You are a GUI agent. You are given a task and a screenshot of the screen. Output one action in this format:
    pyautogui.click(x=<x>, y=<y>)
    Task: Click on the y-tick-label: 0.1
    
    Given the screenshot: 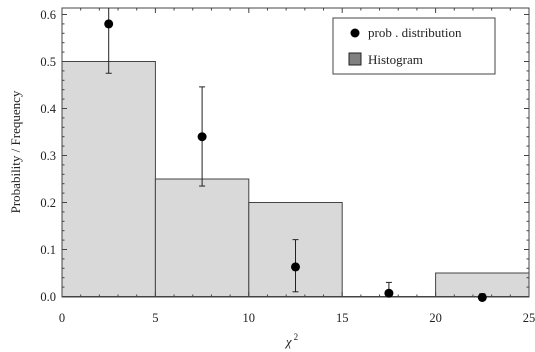 What is the action you would take?
    pyautogui.click(x=48, y=250)
    